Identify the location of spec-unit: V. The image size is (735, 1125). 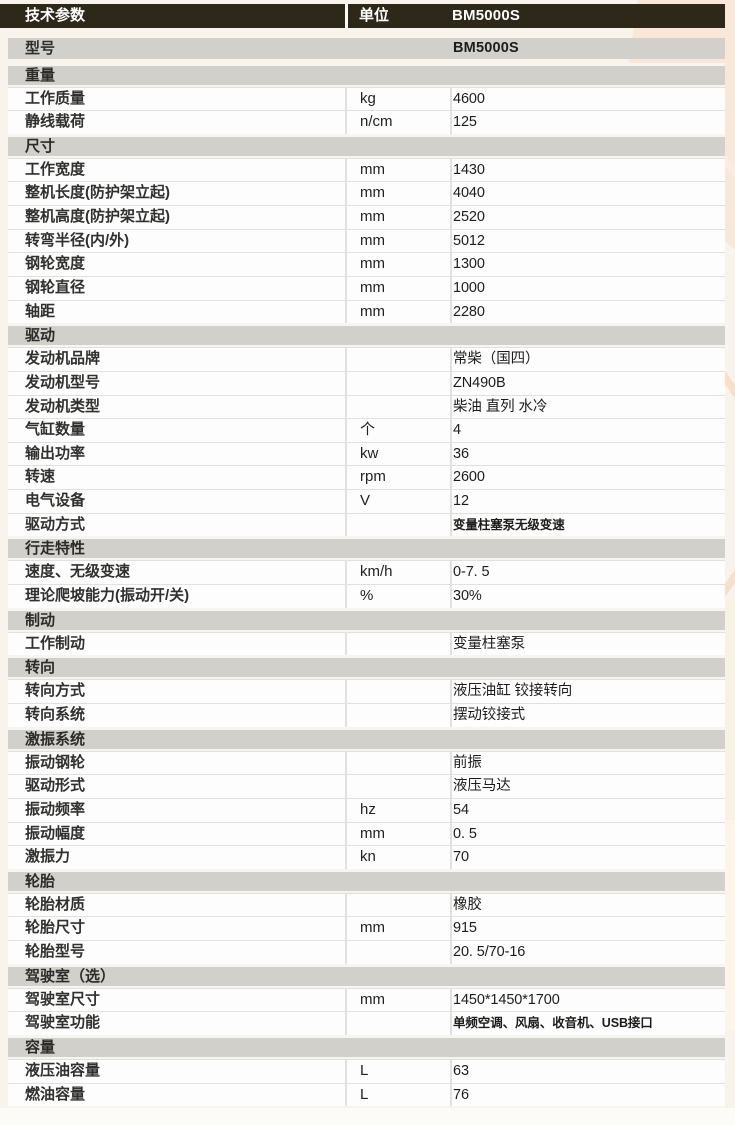
(365, 501).